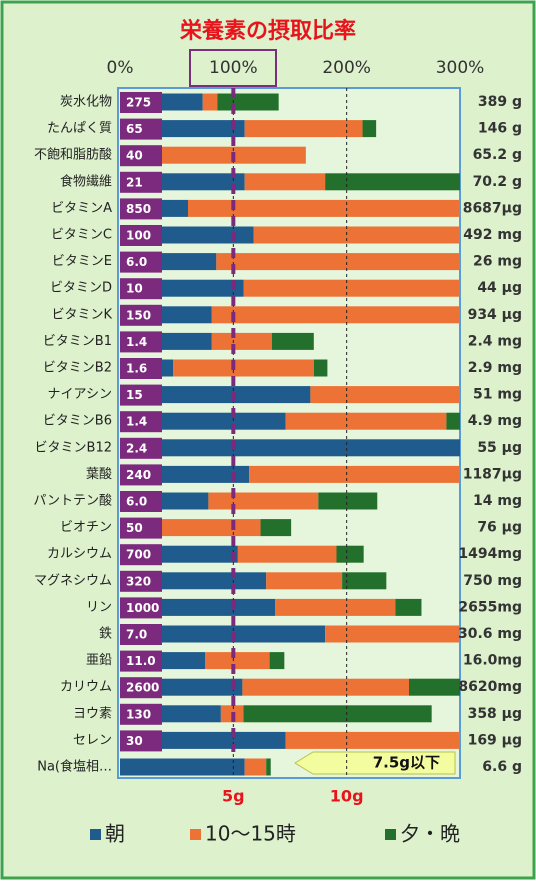 Image resolution: width=536 pixels, height=884 pixels. What do you see at coordinates (115, 834) in the screenshot?
I see `legend-label: 朝` at bounding box center [115, 834].